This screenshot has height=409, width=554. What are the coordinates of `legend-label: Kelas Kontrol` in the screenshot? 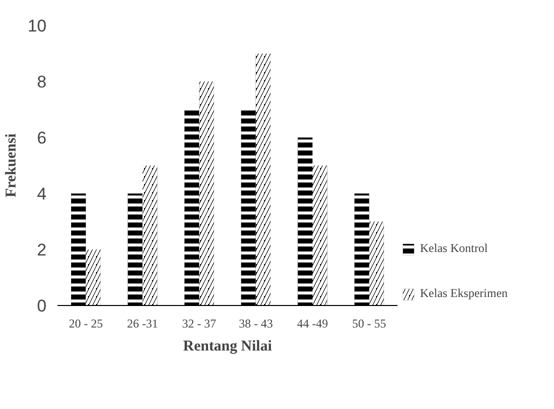 It's located at (454, 248).